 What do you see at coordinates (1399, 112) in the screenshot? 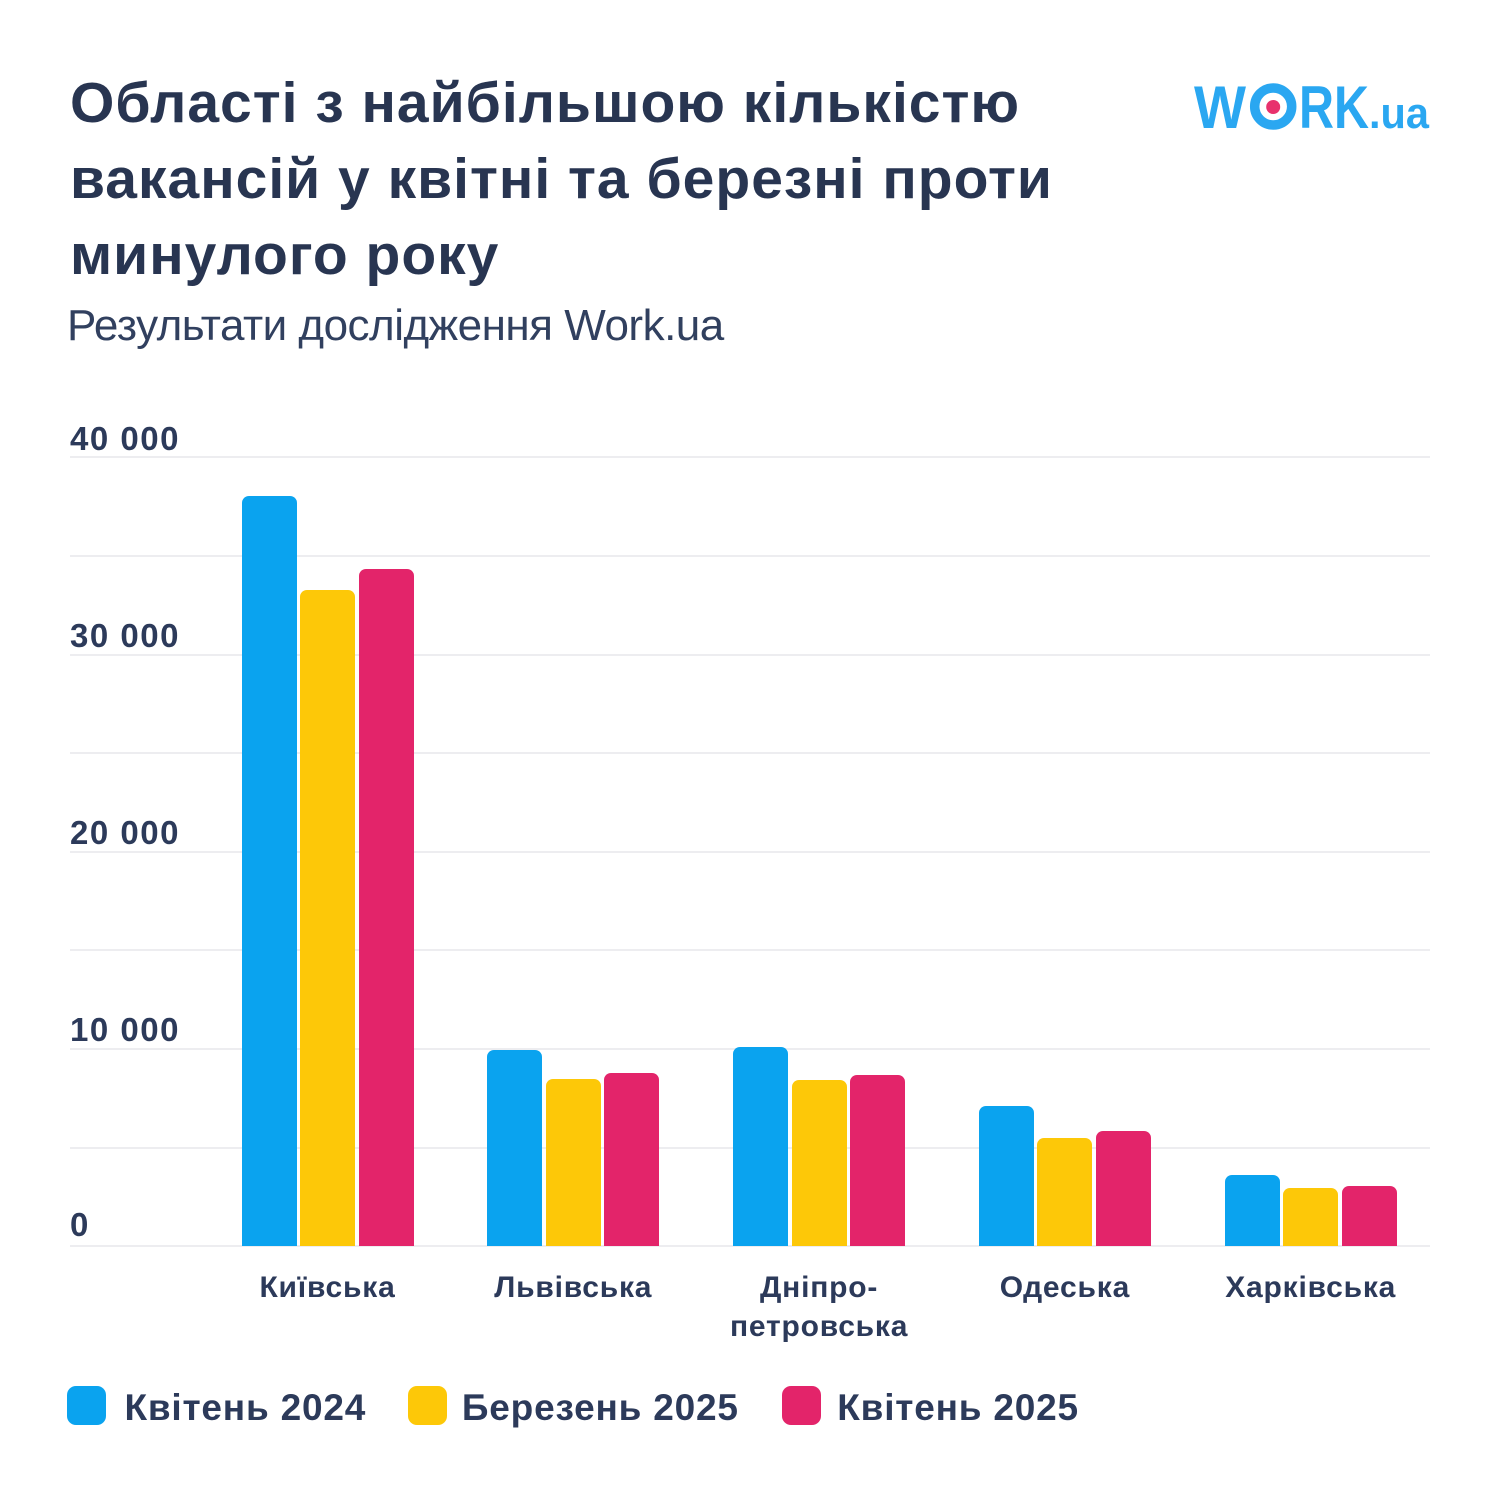
I see `svg-text: .ua` at bounding box center [1399, 112].